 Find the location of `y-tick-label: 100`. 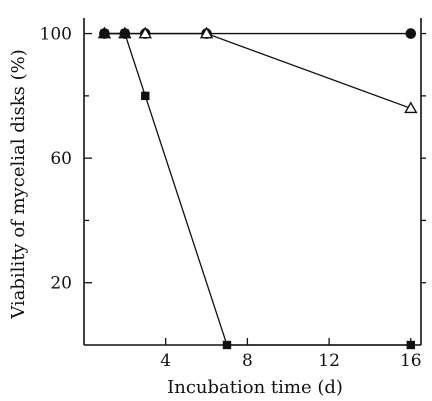

y-tick-label: 100 is located at coordinates (56, 35).